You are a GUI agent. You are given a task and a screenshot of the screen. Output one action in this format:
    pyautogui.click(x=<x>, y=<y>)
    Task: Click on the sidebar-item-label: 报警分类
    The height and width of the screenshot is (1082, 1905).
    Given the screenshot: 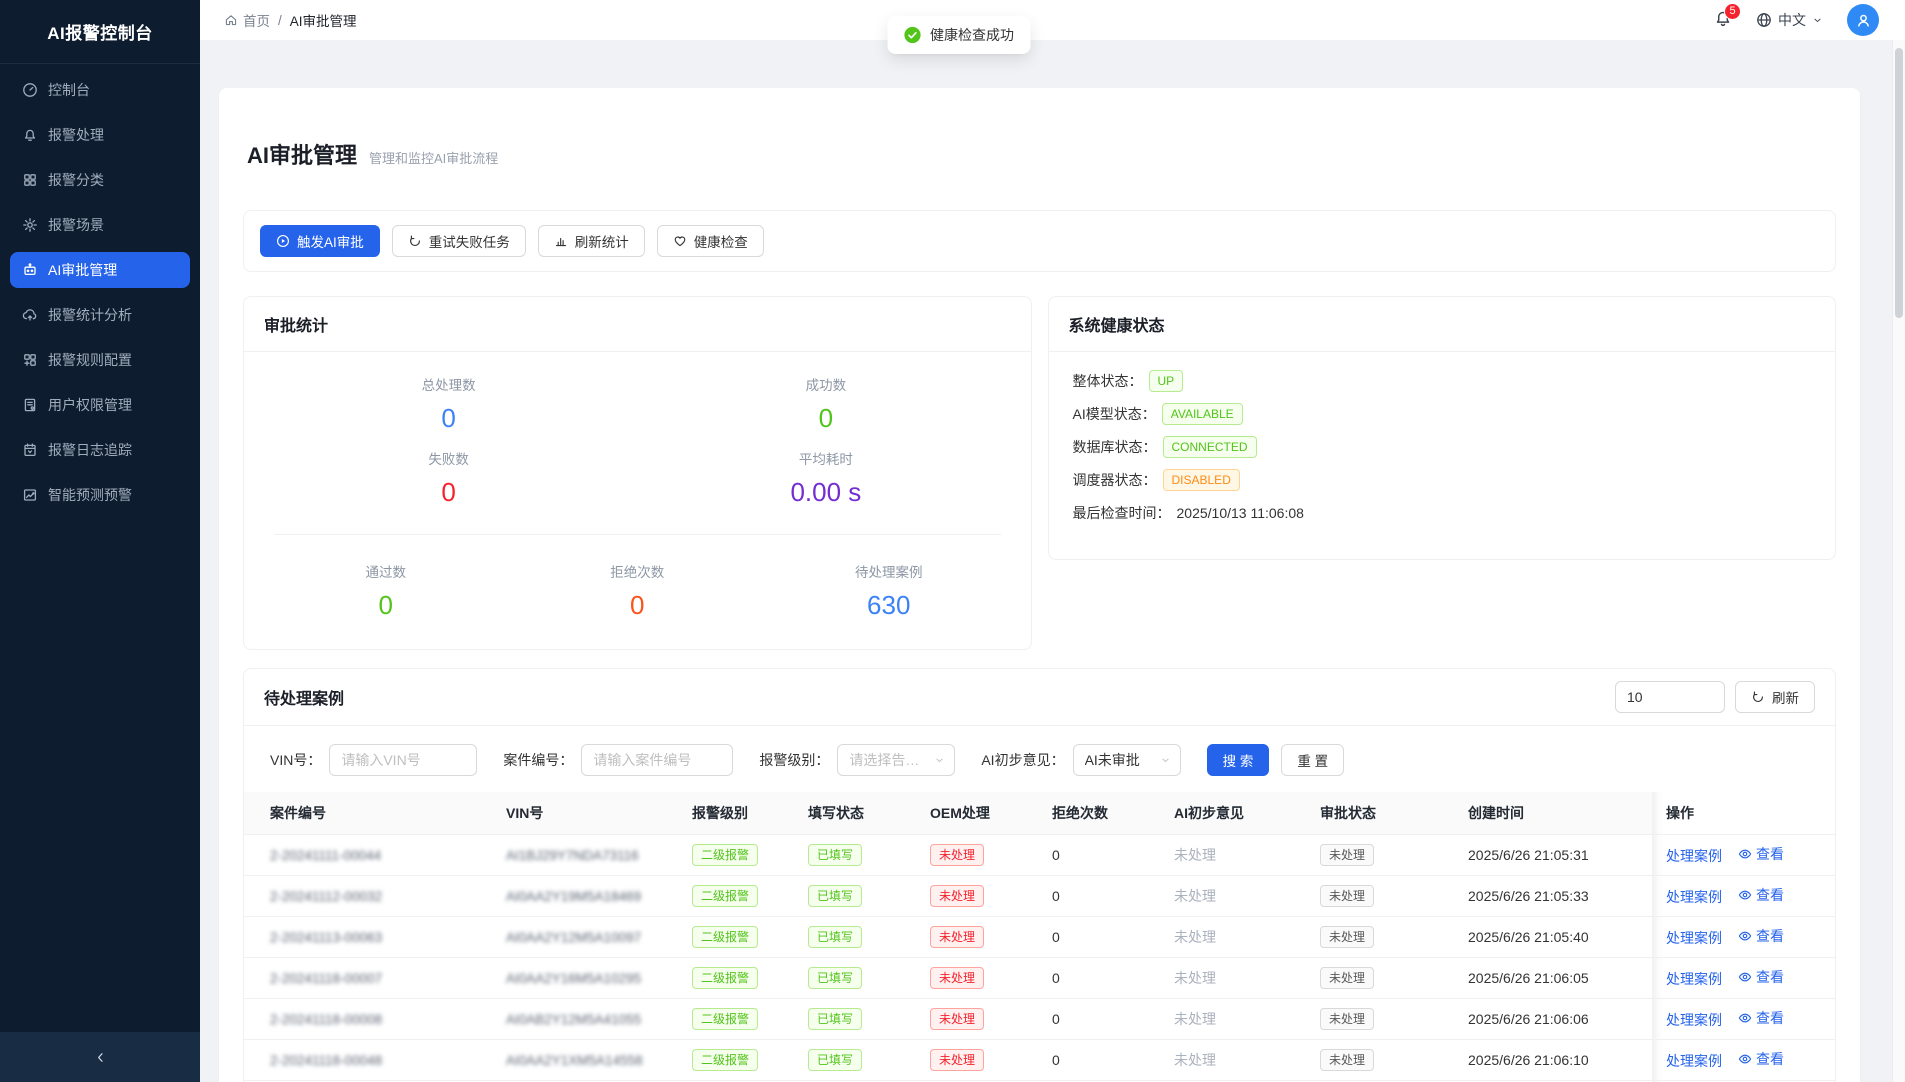 What is the action you would take?
    pyautogui.click(x=76, y=180)
    